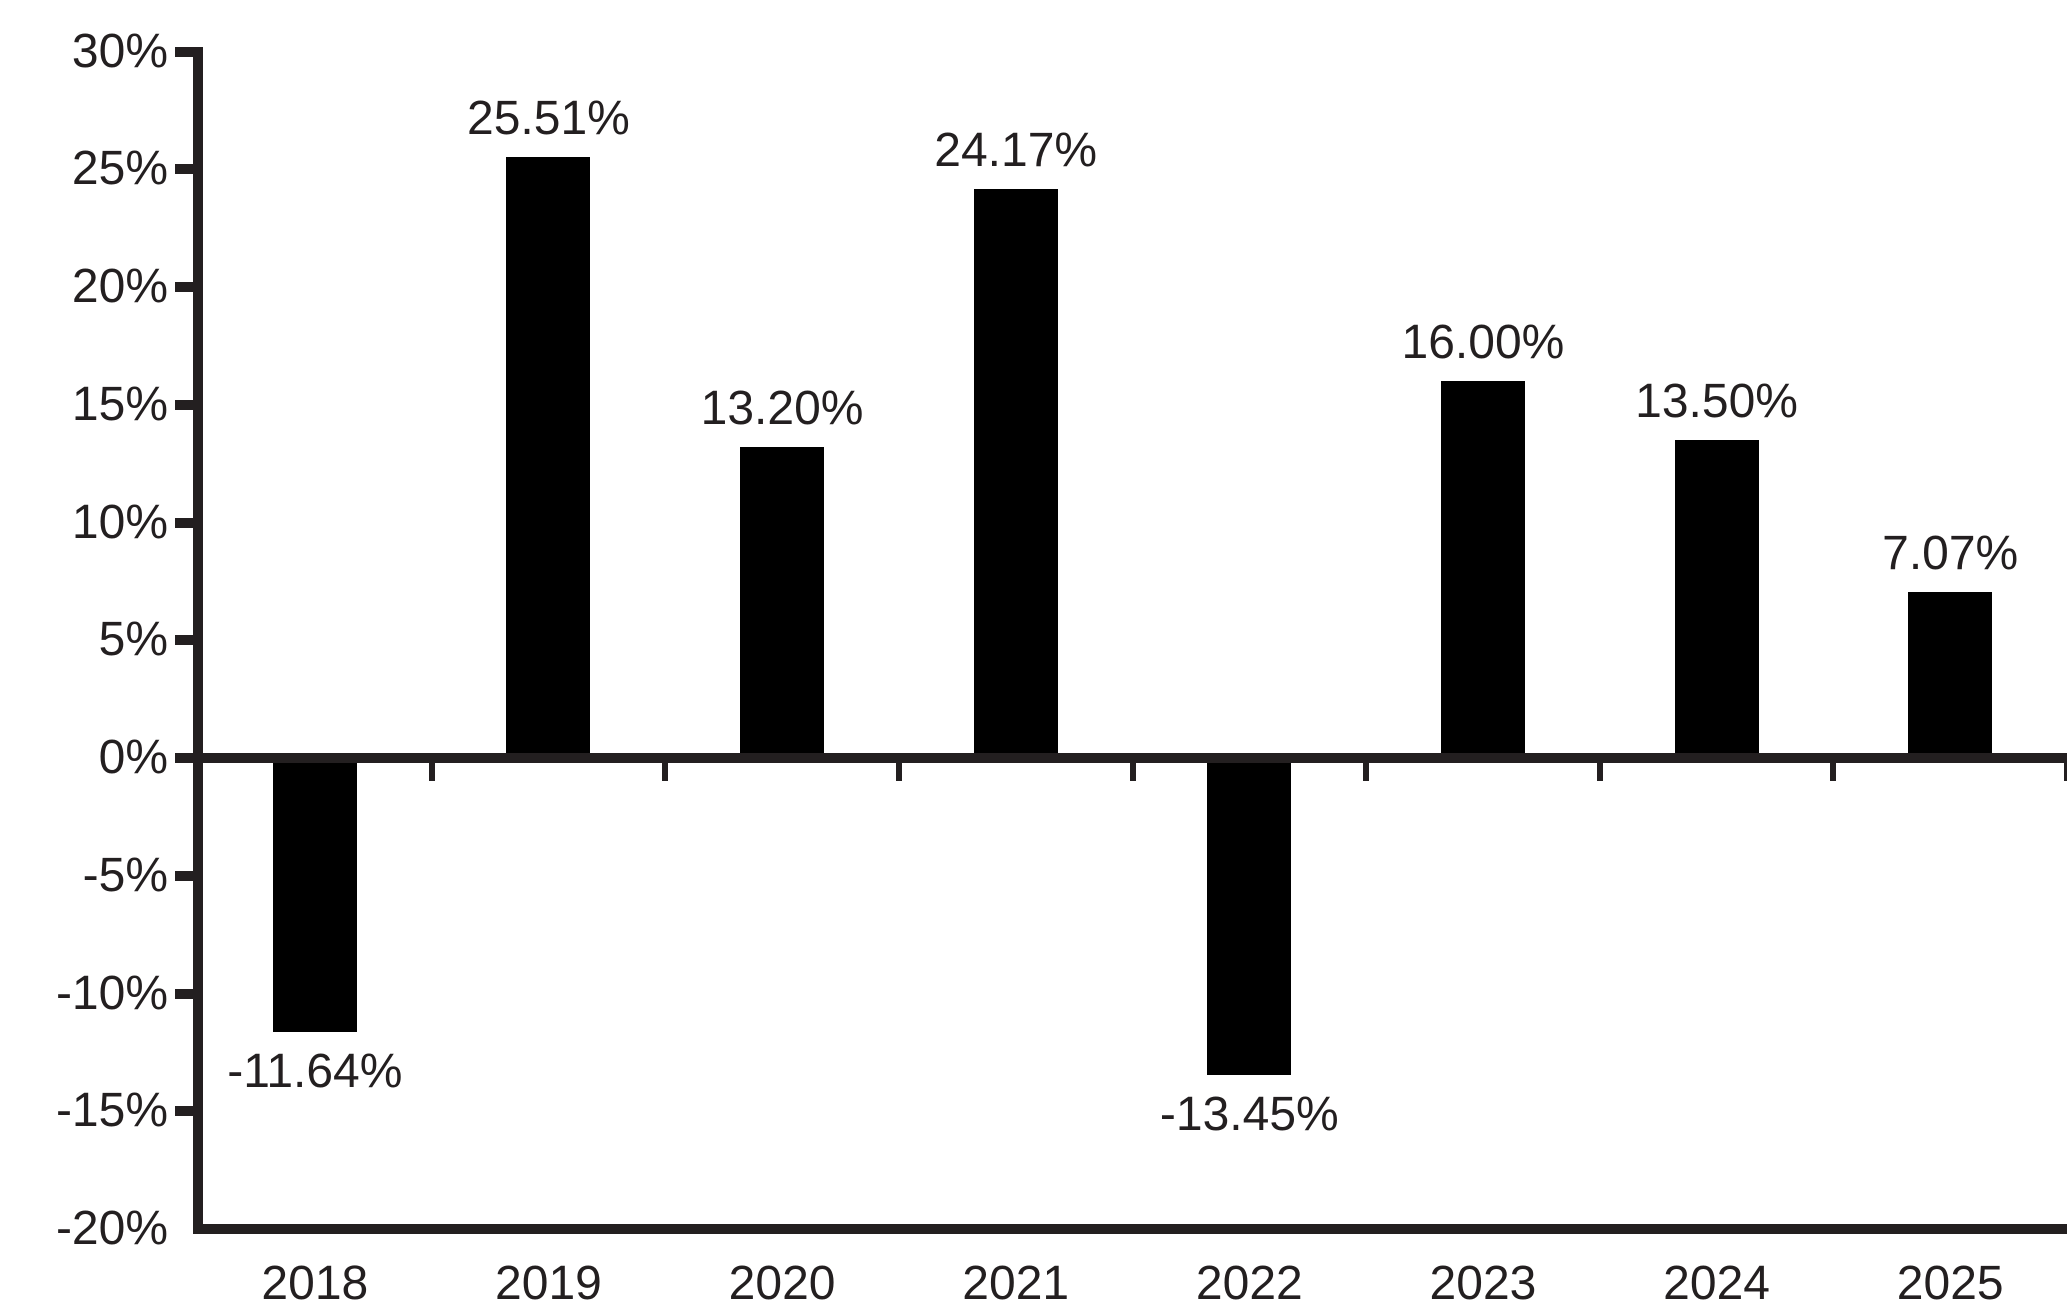  Describe the element at coordinates (1130, 758) in the screenshot. I see `zero-line` at that location.